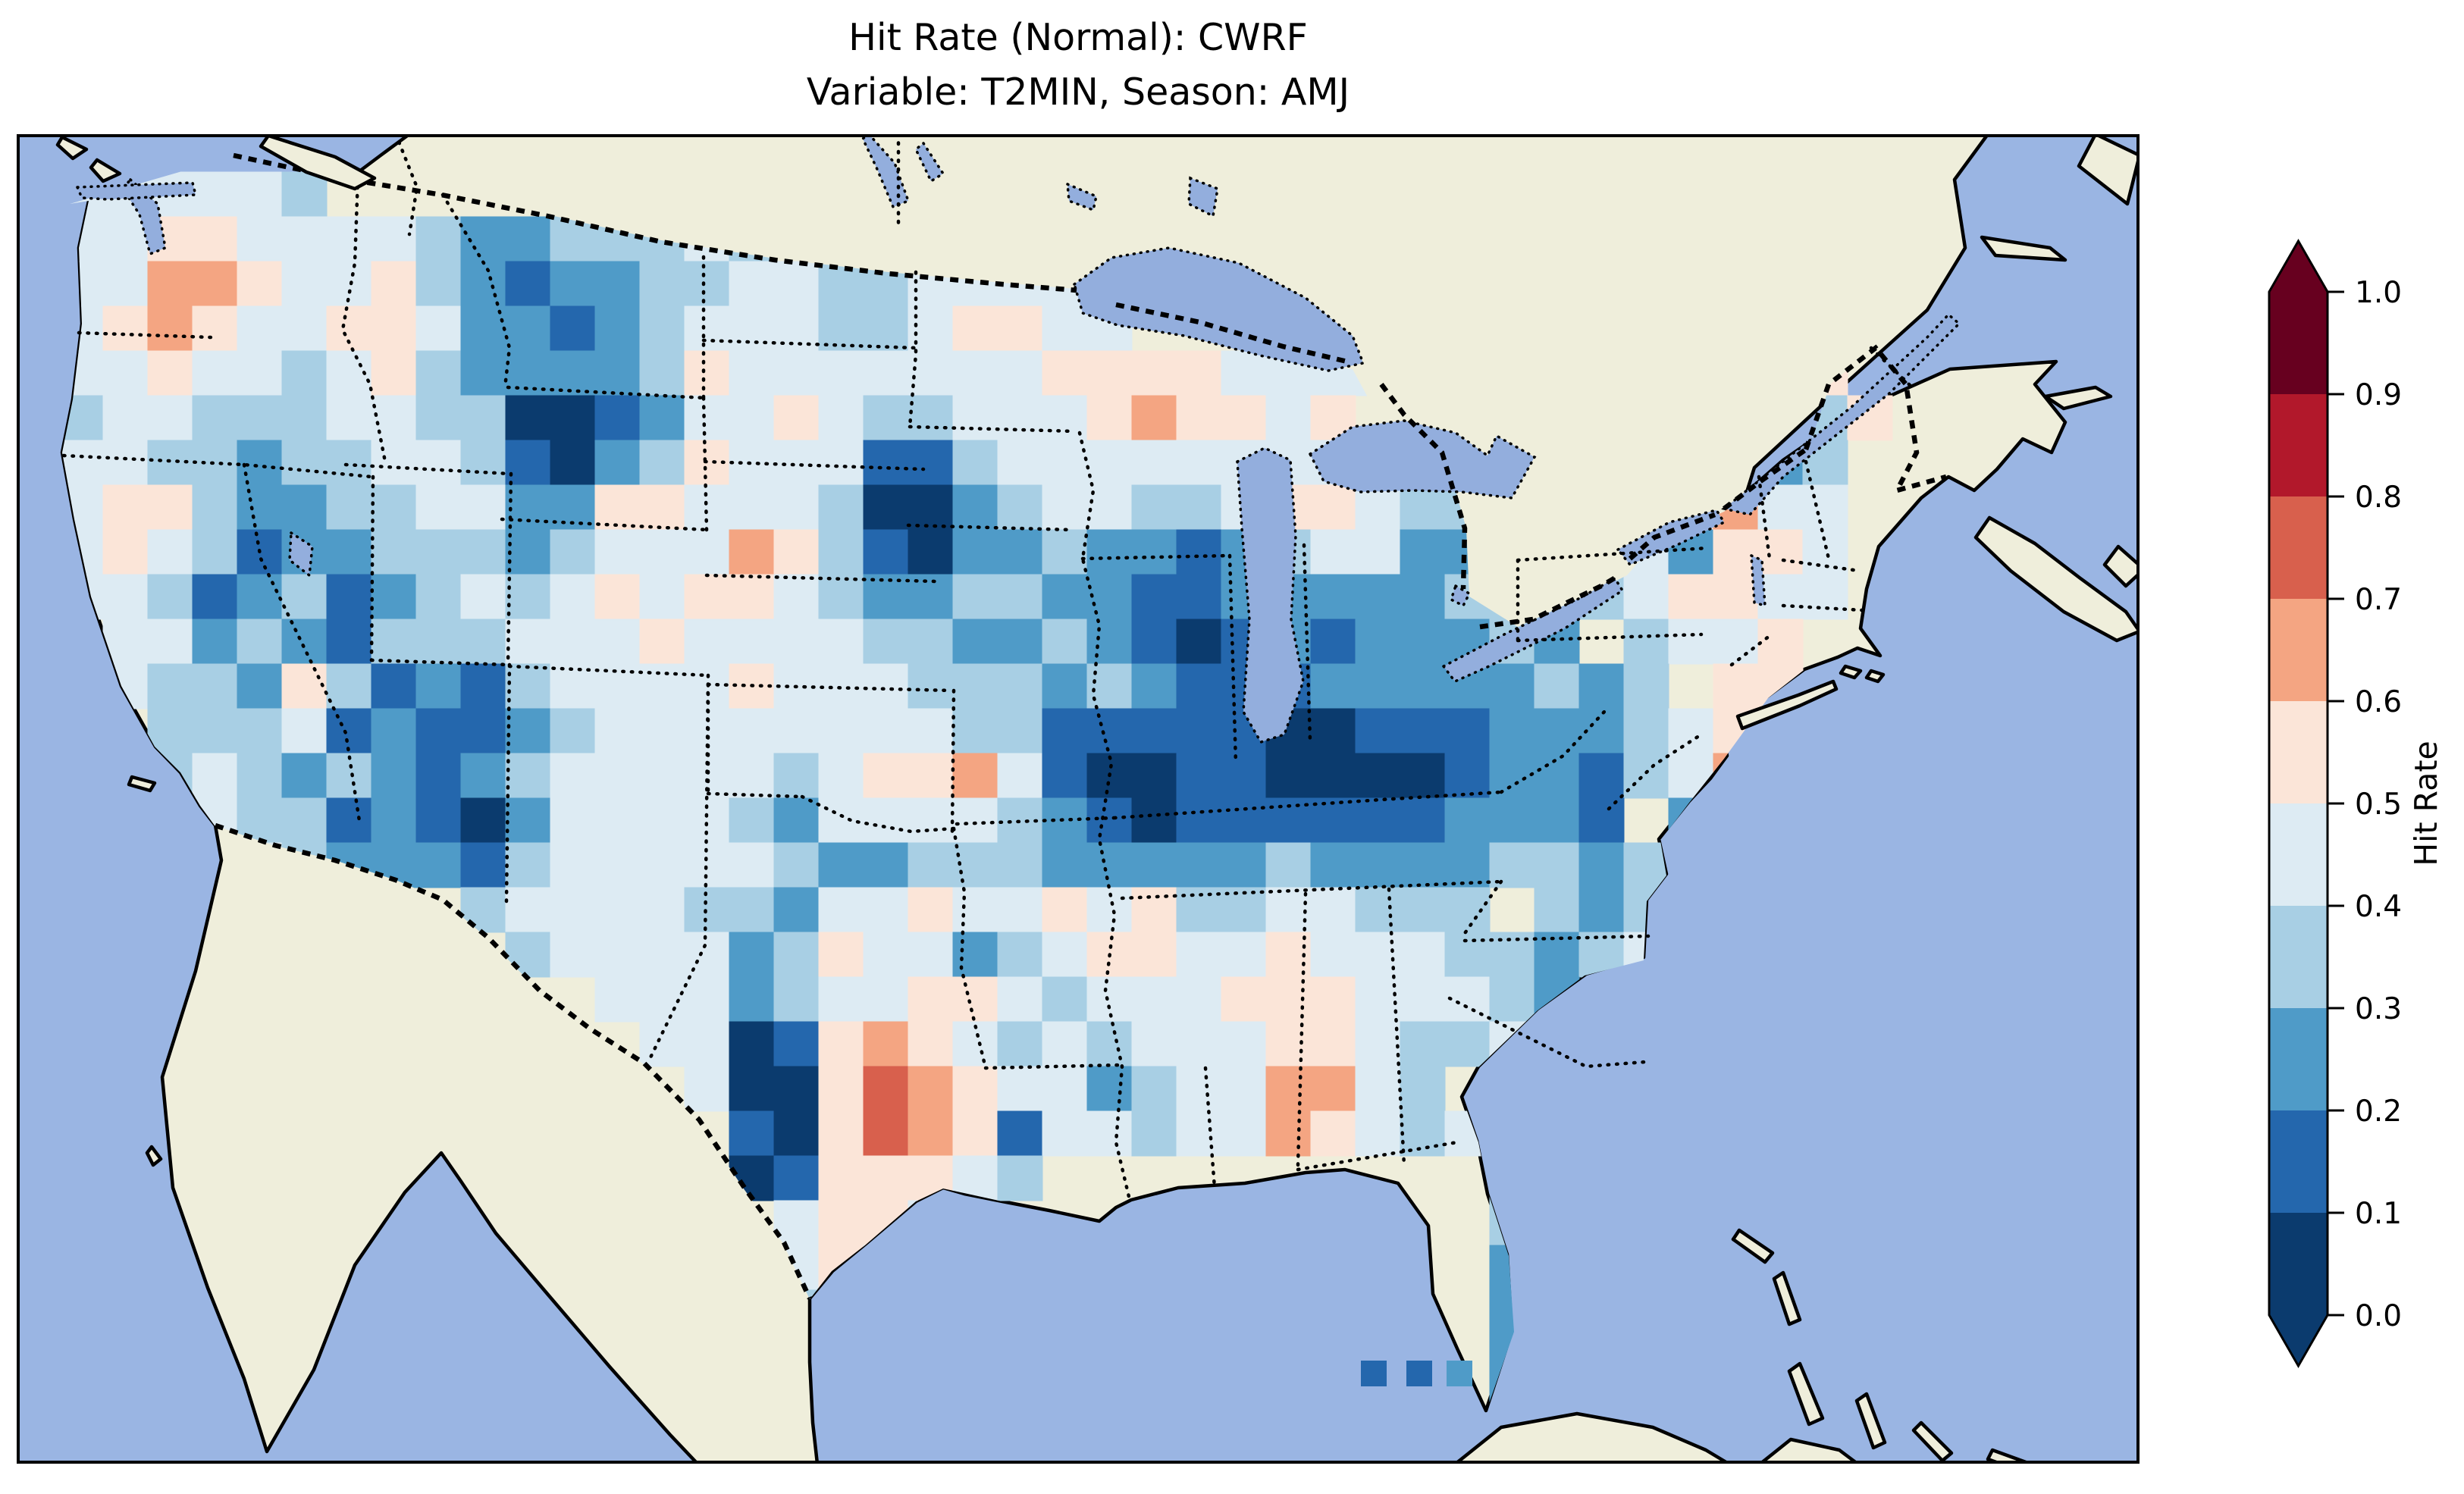 The height and width of the screenshot is (1494, 2464). I want to click on vancouver-island, so click(318, 162).